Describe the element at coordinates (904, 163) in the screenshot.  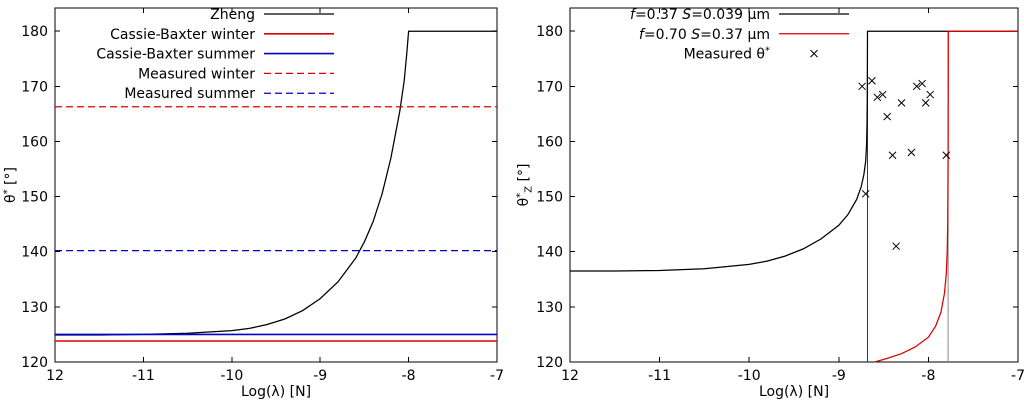
I see `scatter-series` at that location.